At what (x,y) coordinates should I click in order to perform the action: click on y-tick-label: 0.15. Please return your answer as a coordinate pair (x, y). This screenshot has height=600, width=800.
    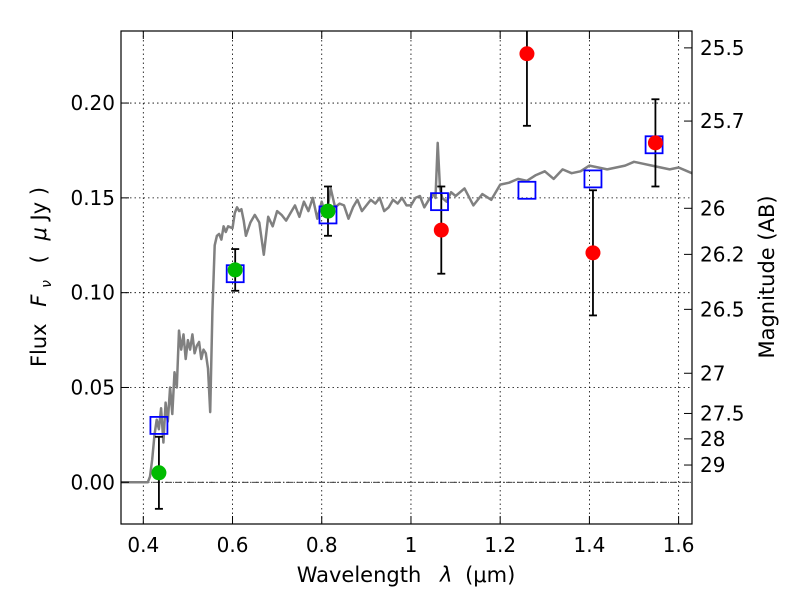
    Looking at the image, I should click on (92, 198).